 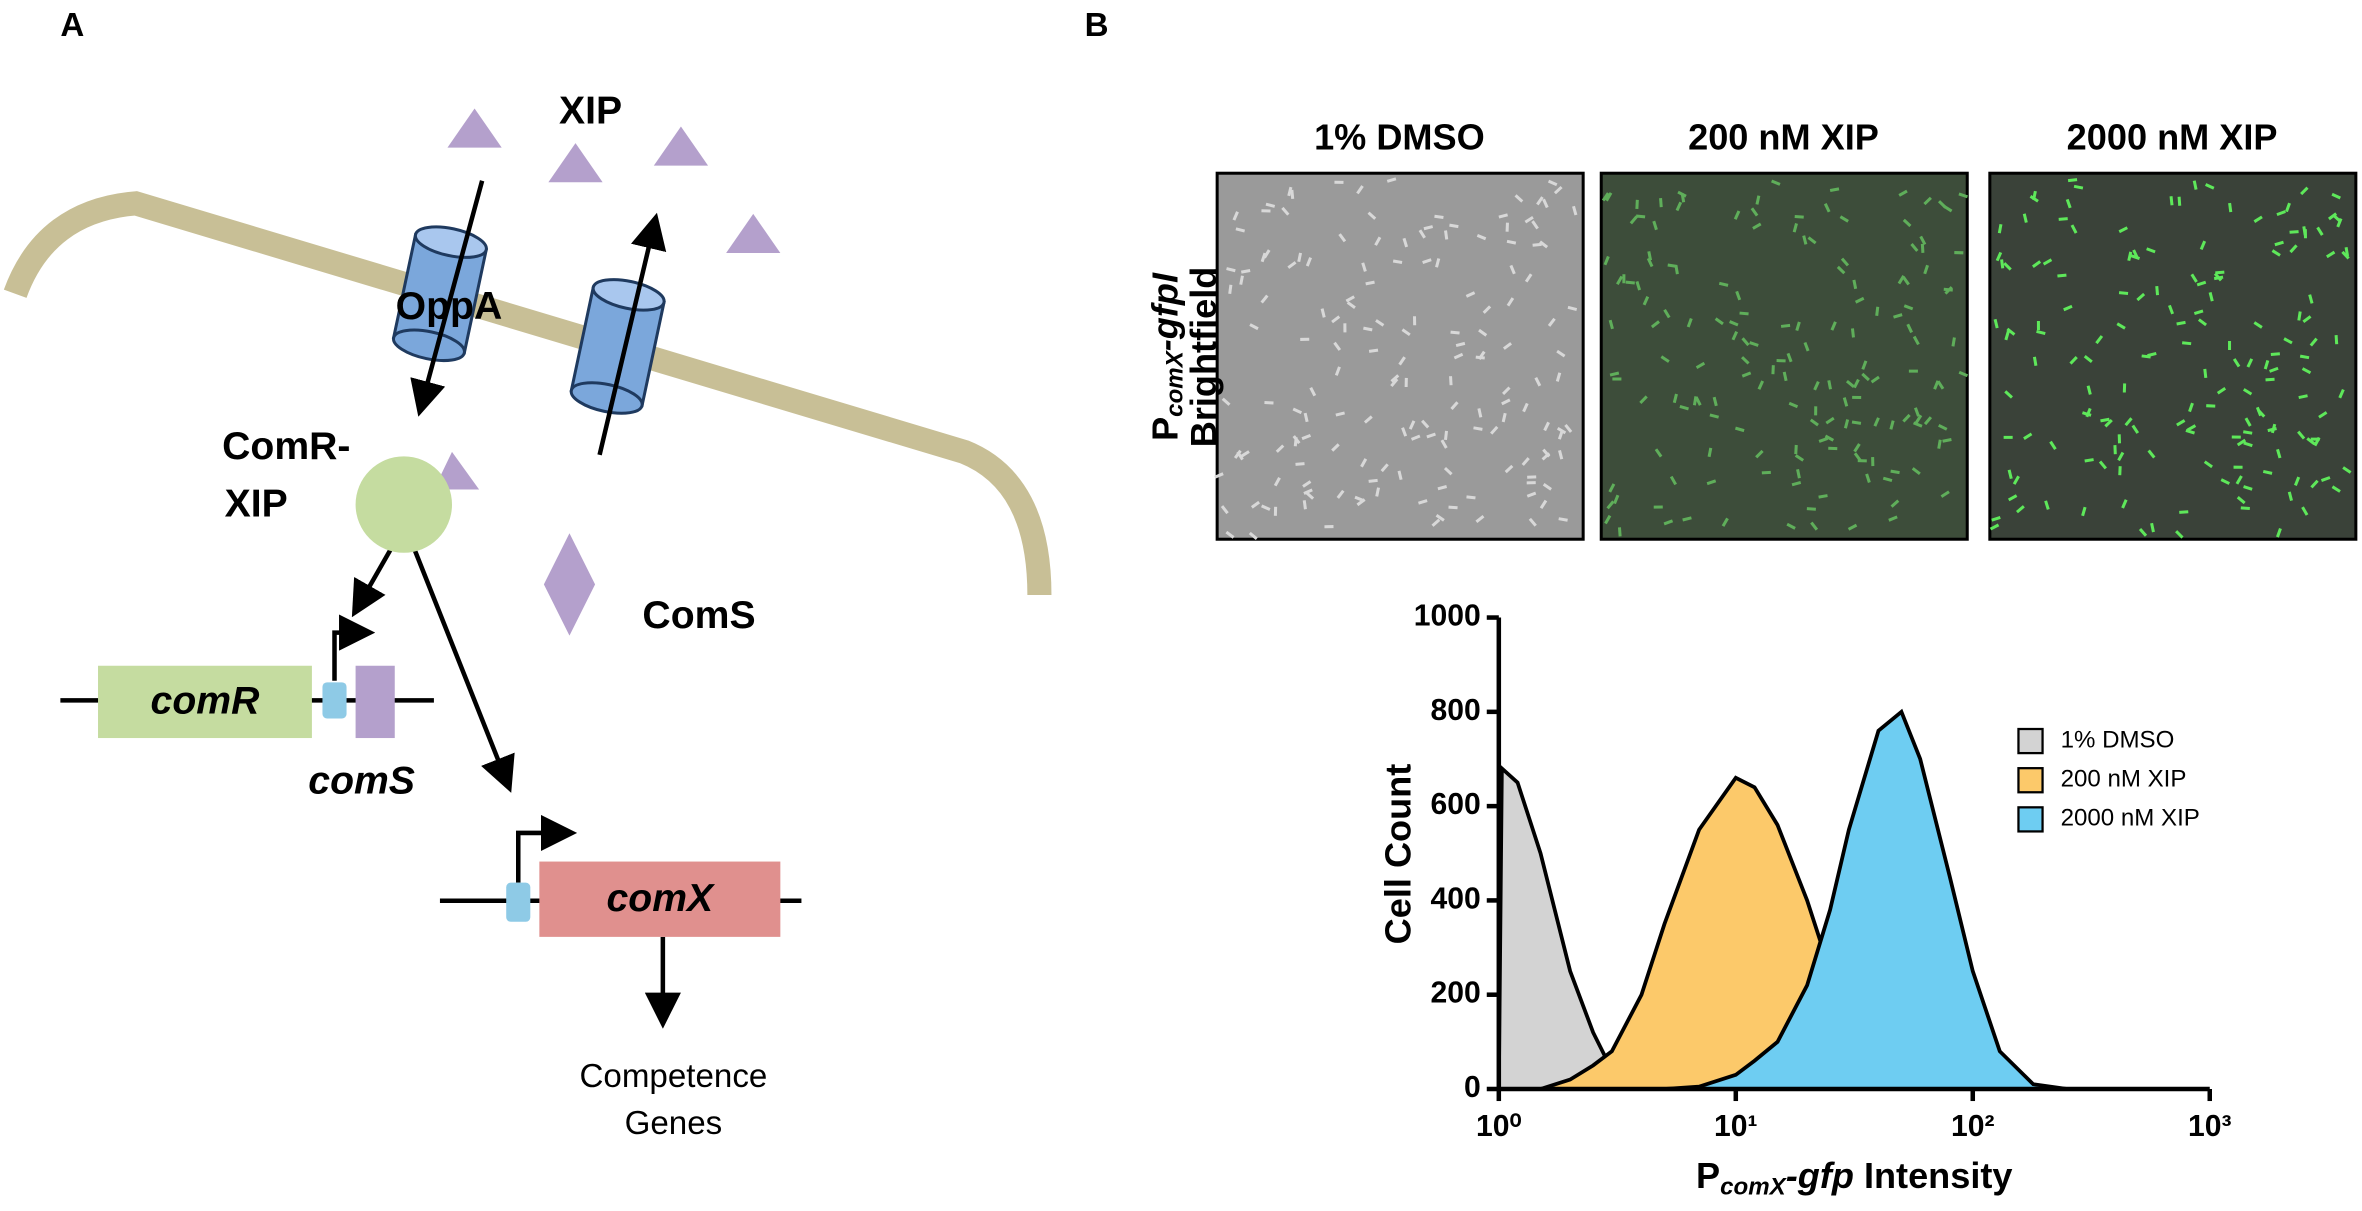 What do you see at coordinates (1455, 898) in the screenshot?
I see `y-tick-label: 400` at bounding box center [1455, 898].